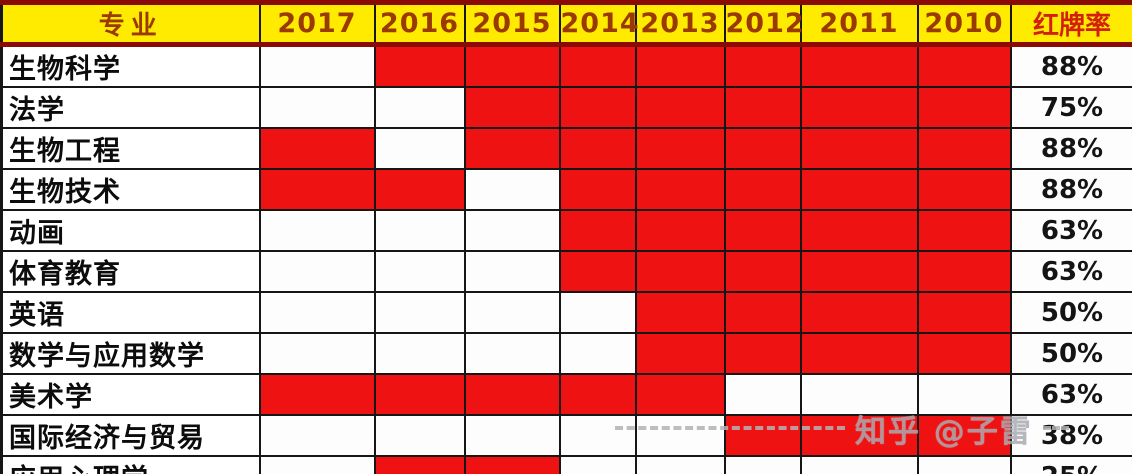  I want to click on major-cell: 体育教育, so click(130, 271).